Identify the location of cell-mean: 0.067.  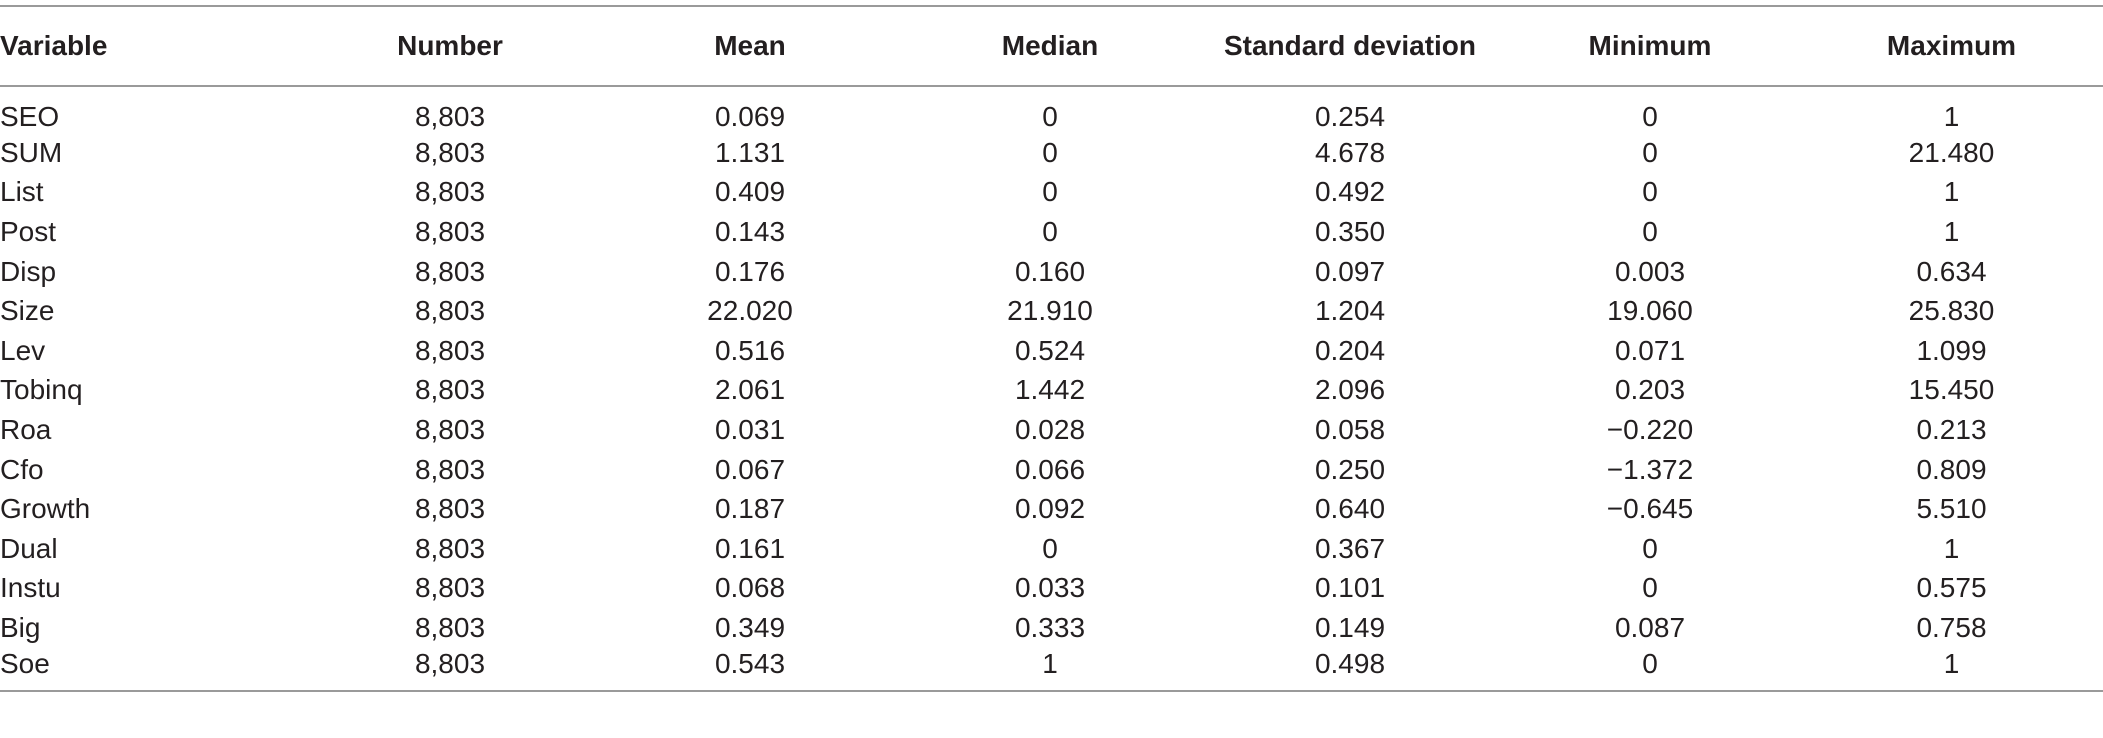
(750, 469).